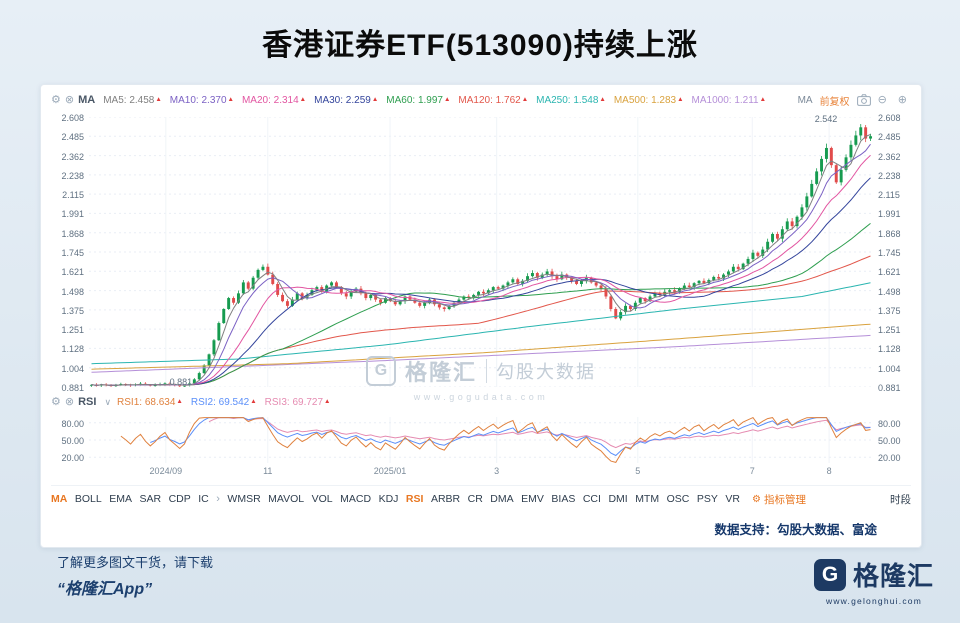  I want to click on rsi-value-rsi1: RSI1: 68.634▲, so click(150, 402).